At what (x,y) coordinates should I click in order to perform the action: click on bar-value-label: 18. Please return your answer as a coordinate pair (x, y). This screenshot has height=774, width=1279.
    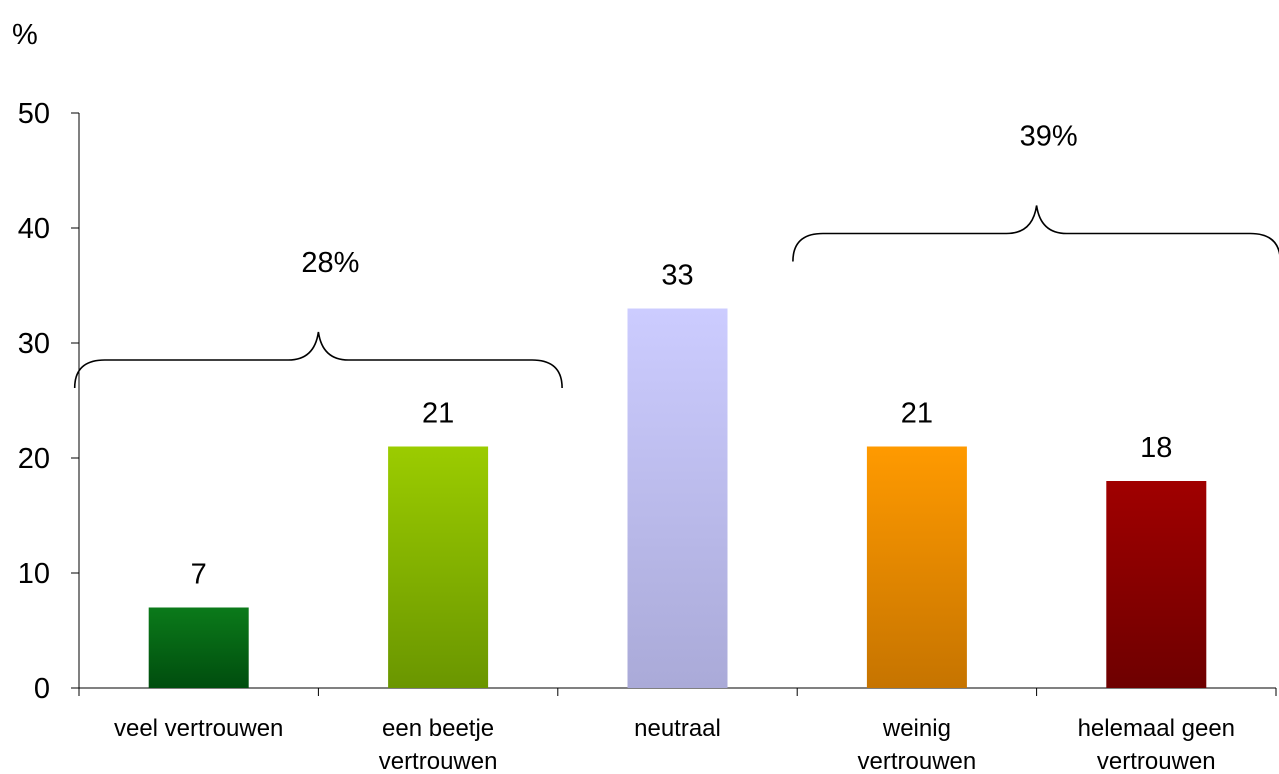
    Looking at the image, I should click on (1156, 448).